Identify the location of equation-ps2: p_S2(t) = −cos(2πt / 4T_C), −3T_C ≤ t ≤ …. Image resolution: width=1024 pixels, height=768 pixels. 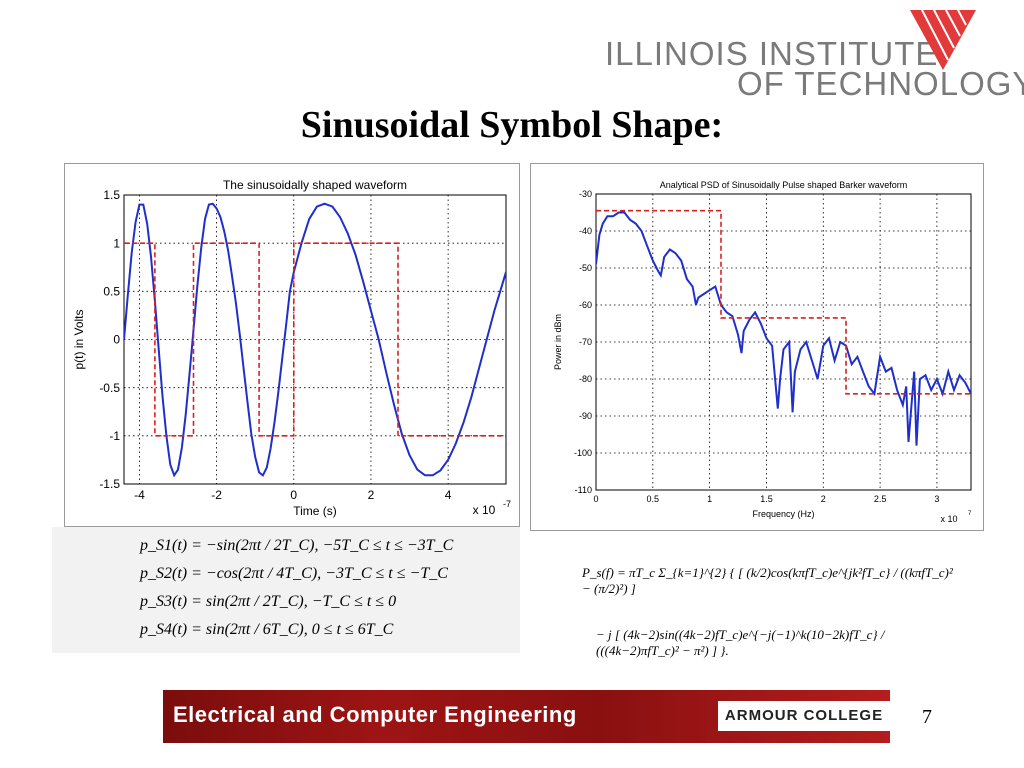
(294, 573).